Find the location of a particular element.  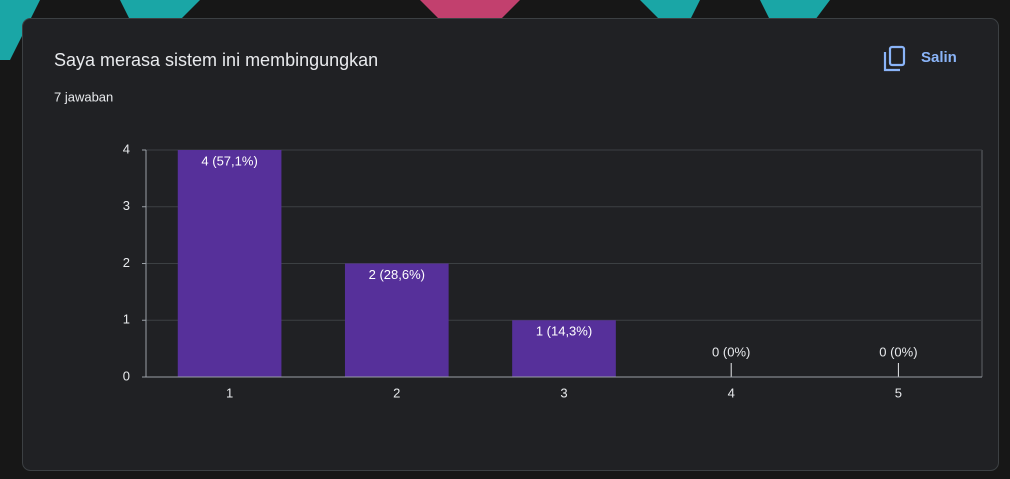

x-tick-label: 2 is located at coordinates (396, 392).